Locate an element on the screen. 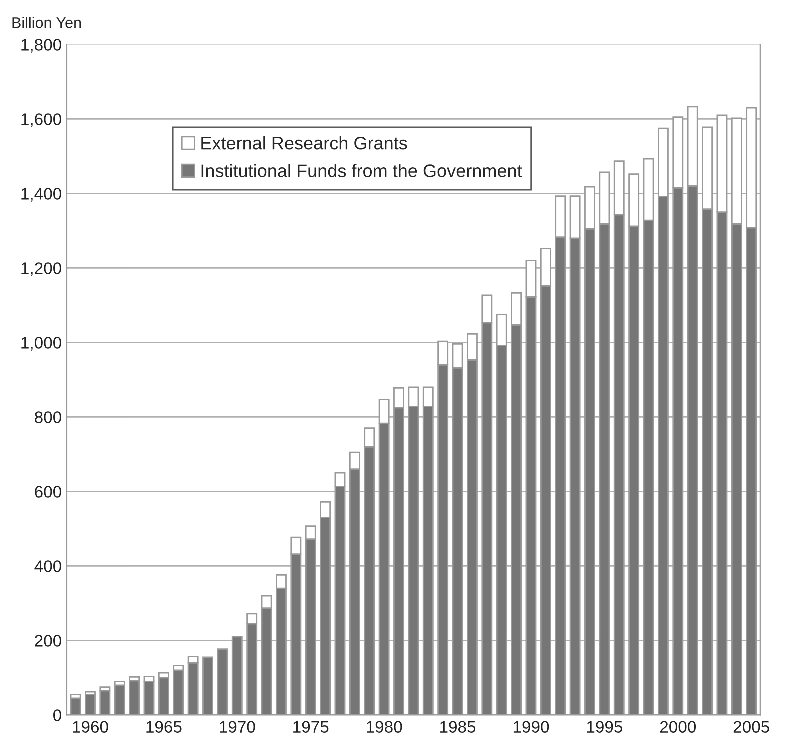 Image resolution: width=788 pixels, height=745 pixels. y-tick-label: 600 is located at coordinates (48, 492).